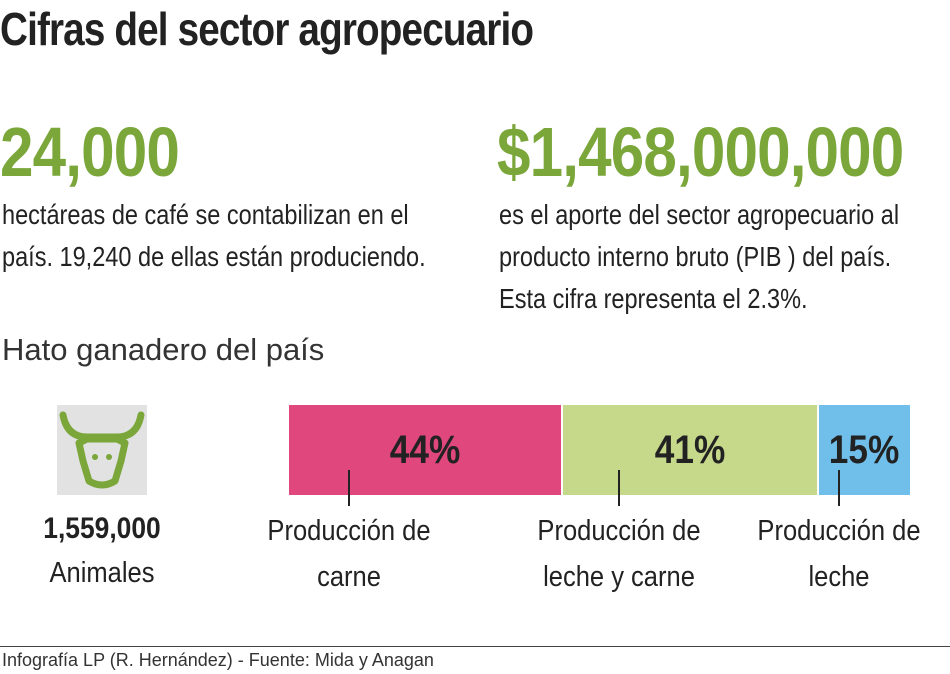 The height and width of the screenshot is (674, 950). I want to click on title: Cifras del sector agropecuario, so click(267, 29).